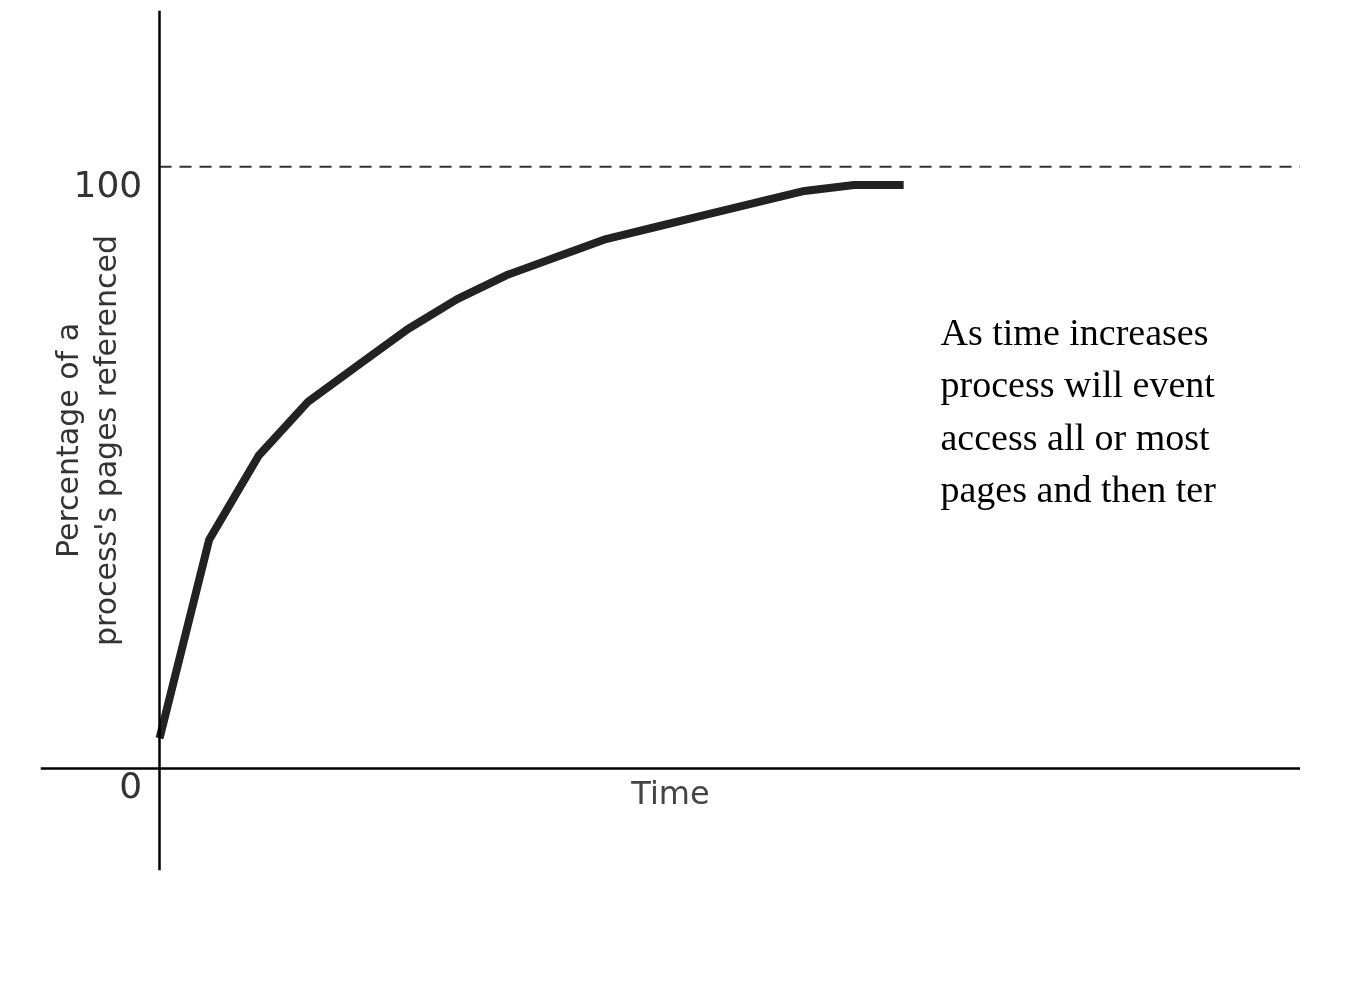 The height and width of the screenshot is (994, 1360). Describe the element at coordinates (131, 786) in the screenshot. I see `y-tick-label: 0` at that location.